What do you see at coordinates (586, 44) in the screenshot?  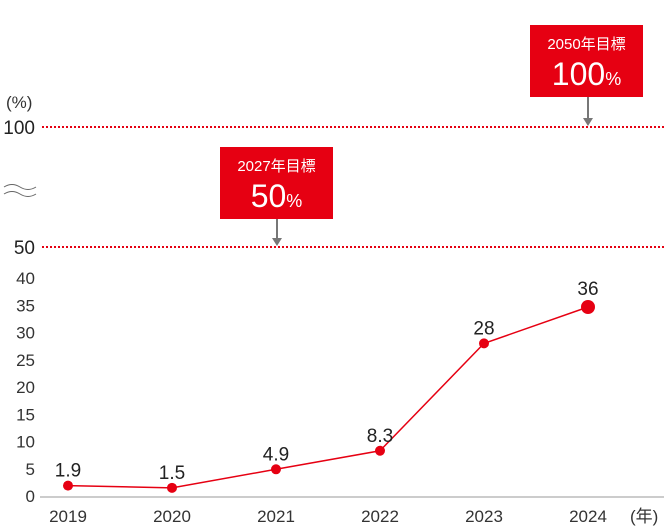 I see `target-label: 2050年目標` at bounding box center [586, 44].